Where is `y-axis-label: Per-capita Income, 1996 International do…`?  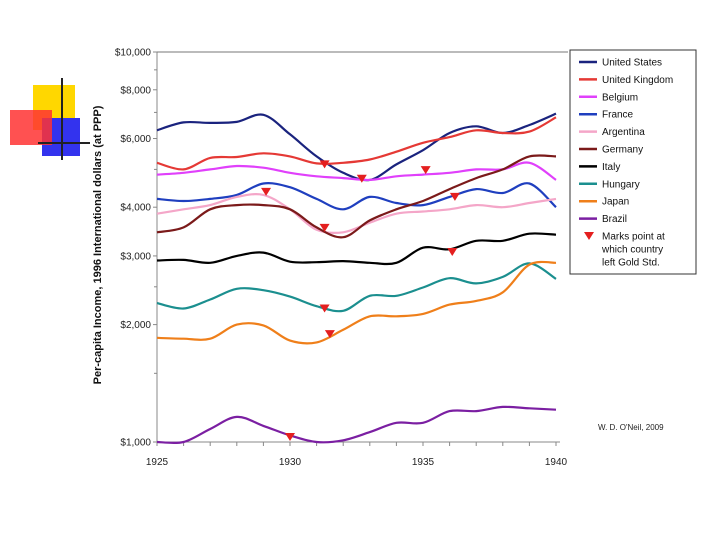 y-axis-label: Per-capita Income, 1996 International do… is located at coordinates (98, 244).